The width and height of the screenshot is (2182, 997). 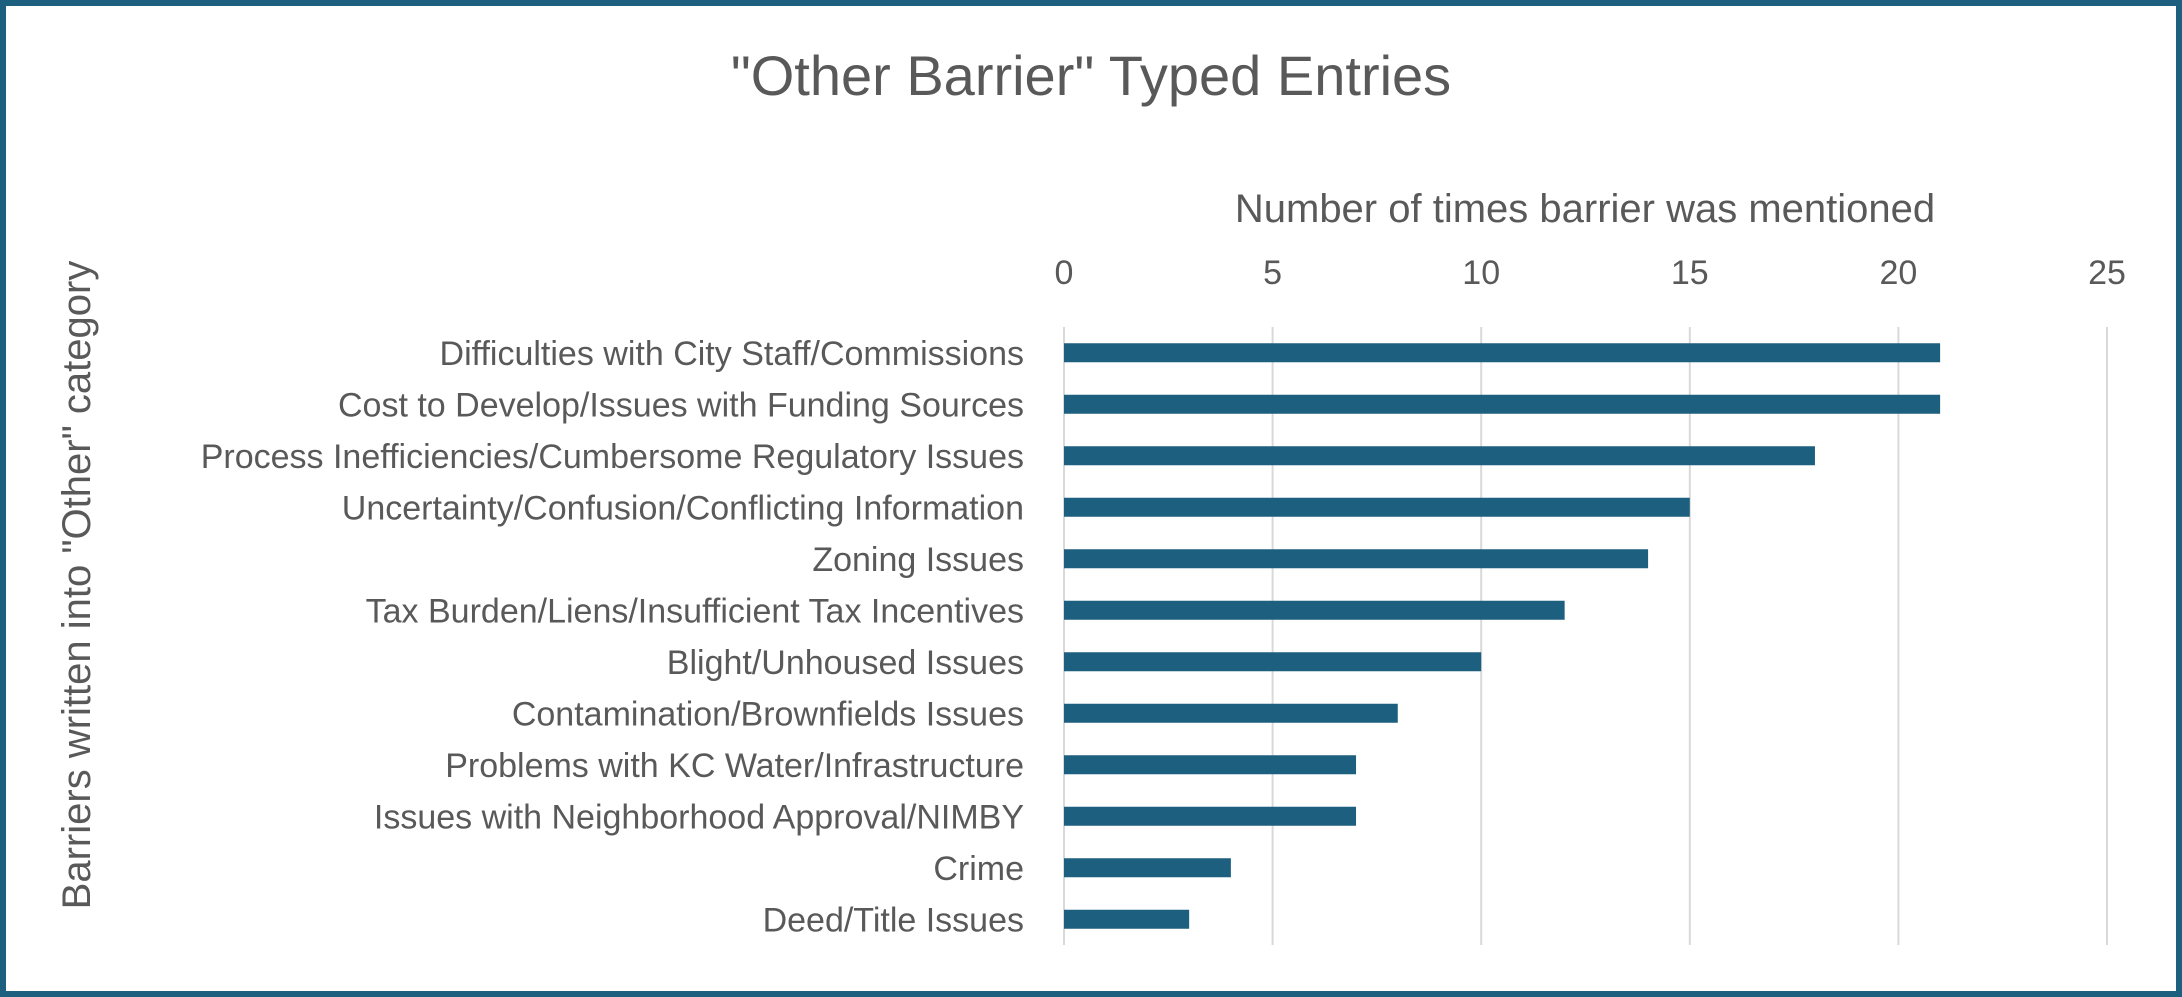 What do you see at coordinates (1690, 273) in the screenshot?
I see `x-tick-label: 15` at bounding box center [1690, 273].